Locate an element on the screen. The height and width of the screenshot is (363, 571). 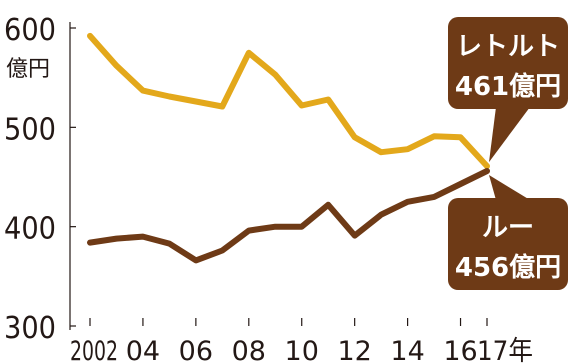
y-tick-label: 600 is located at coordinates (30, 30).